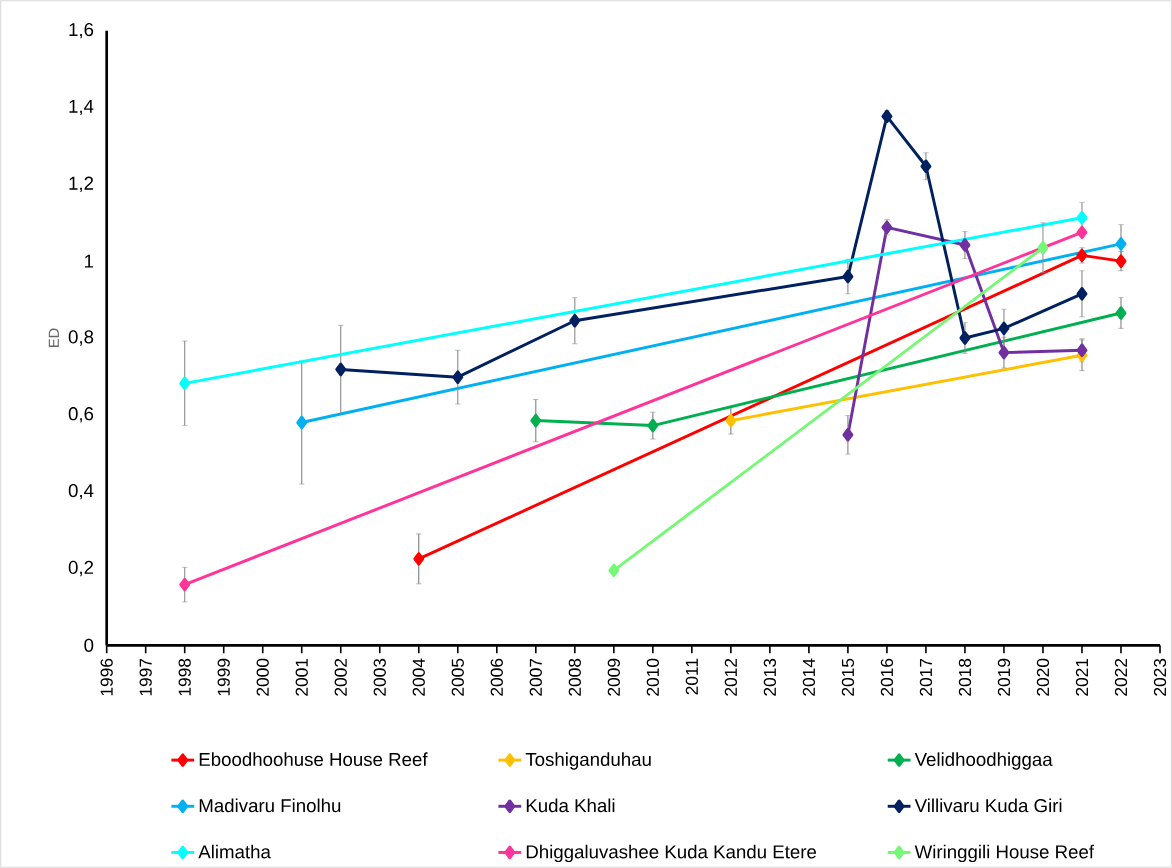 The image size is (1172, 868). Describe the element at coordinates (89, 645) in the screenshot. I see `y-tick-label: 0` at that location.